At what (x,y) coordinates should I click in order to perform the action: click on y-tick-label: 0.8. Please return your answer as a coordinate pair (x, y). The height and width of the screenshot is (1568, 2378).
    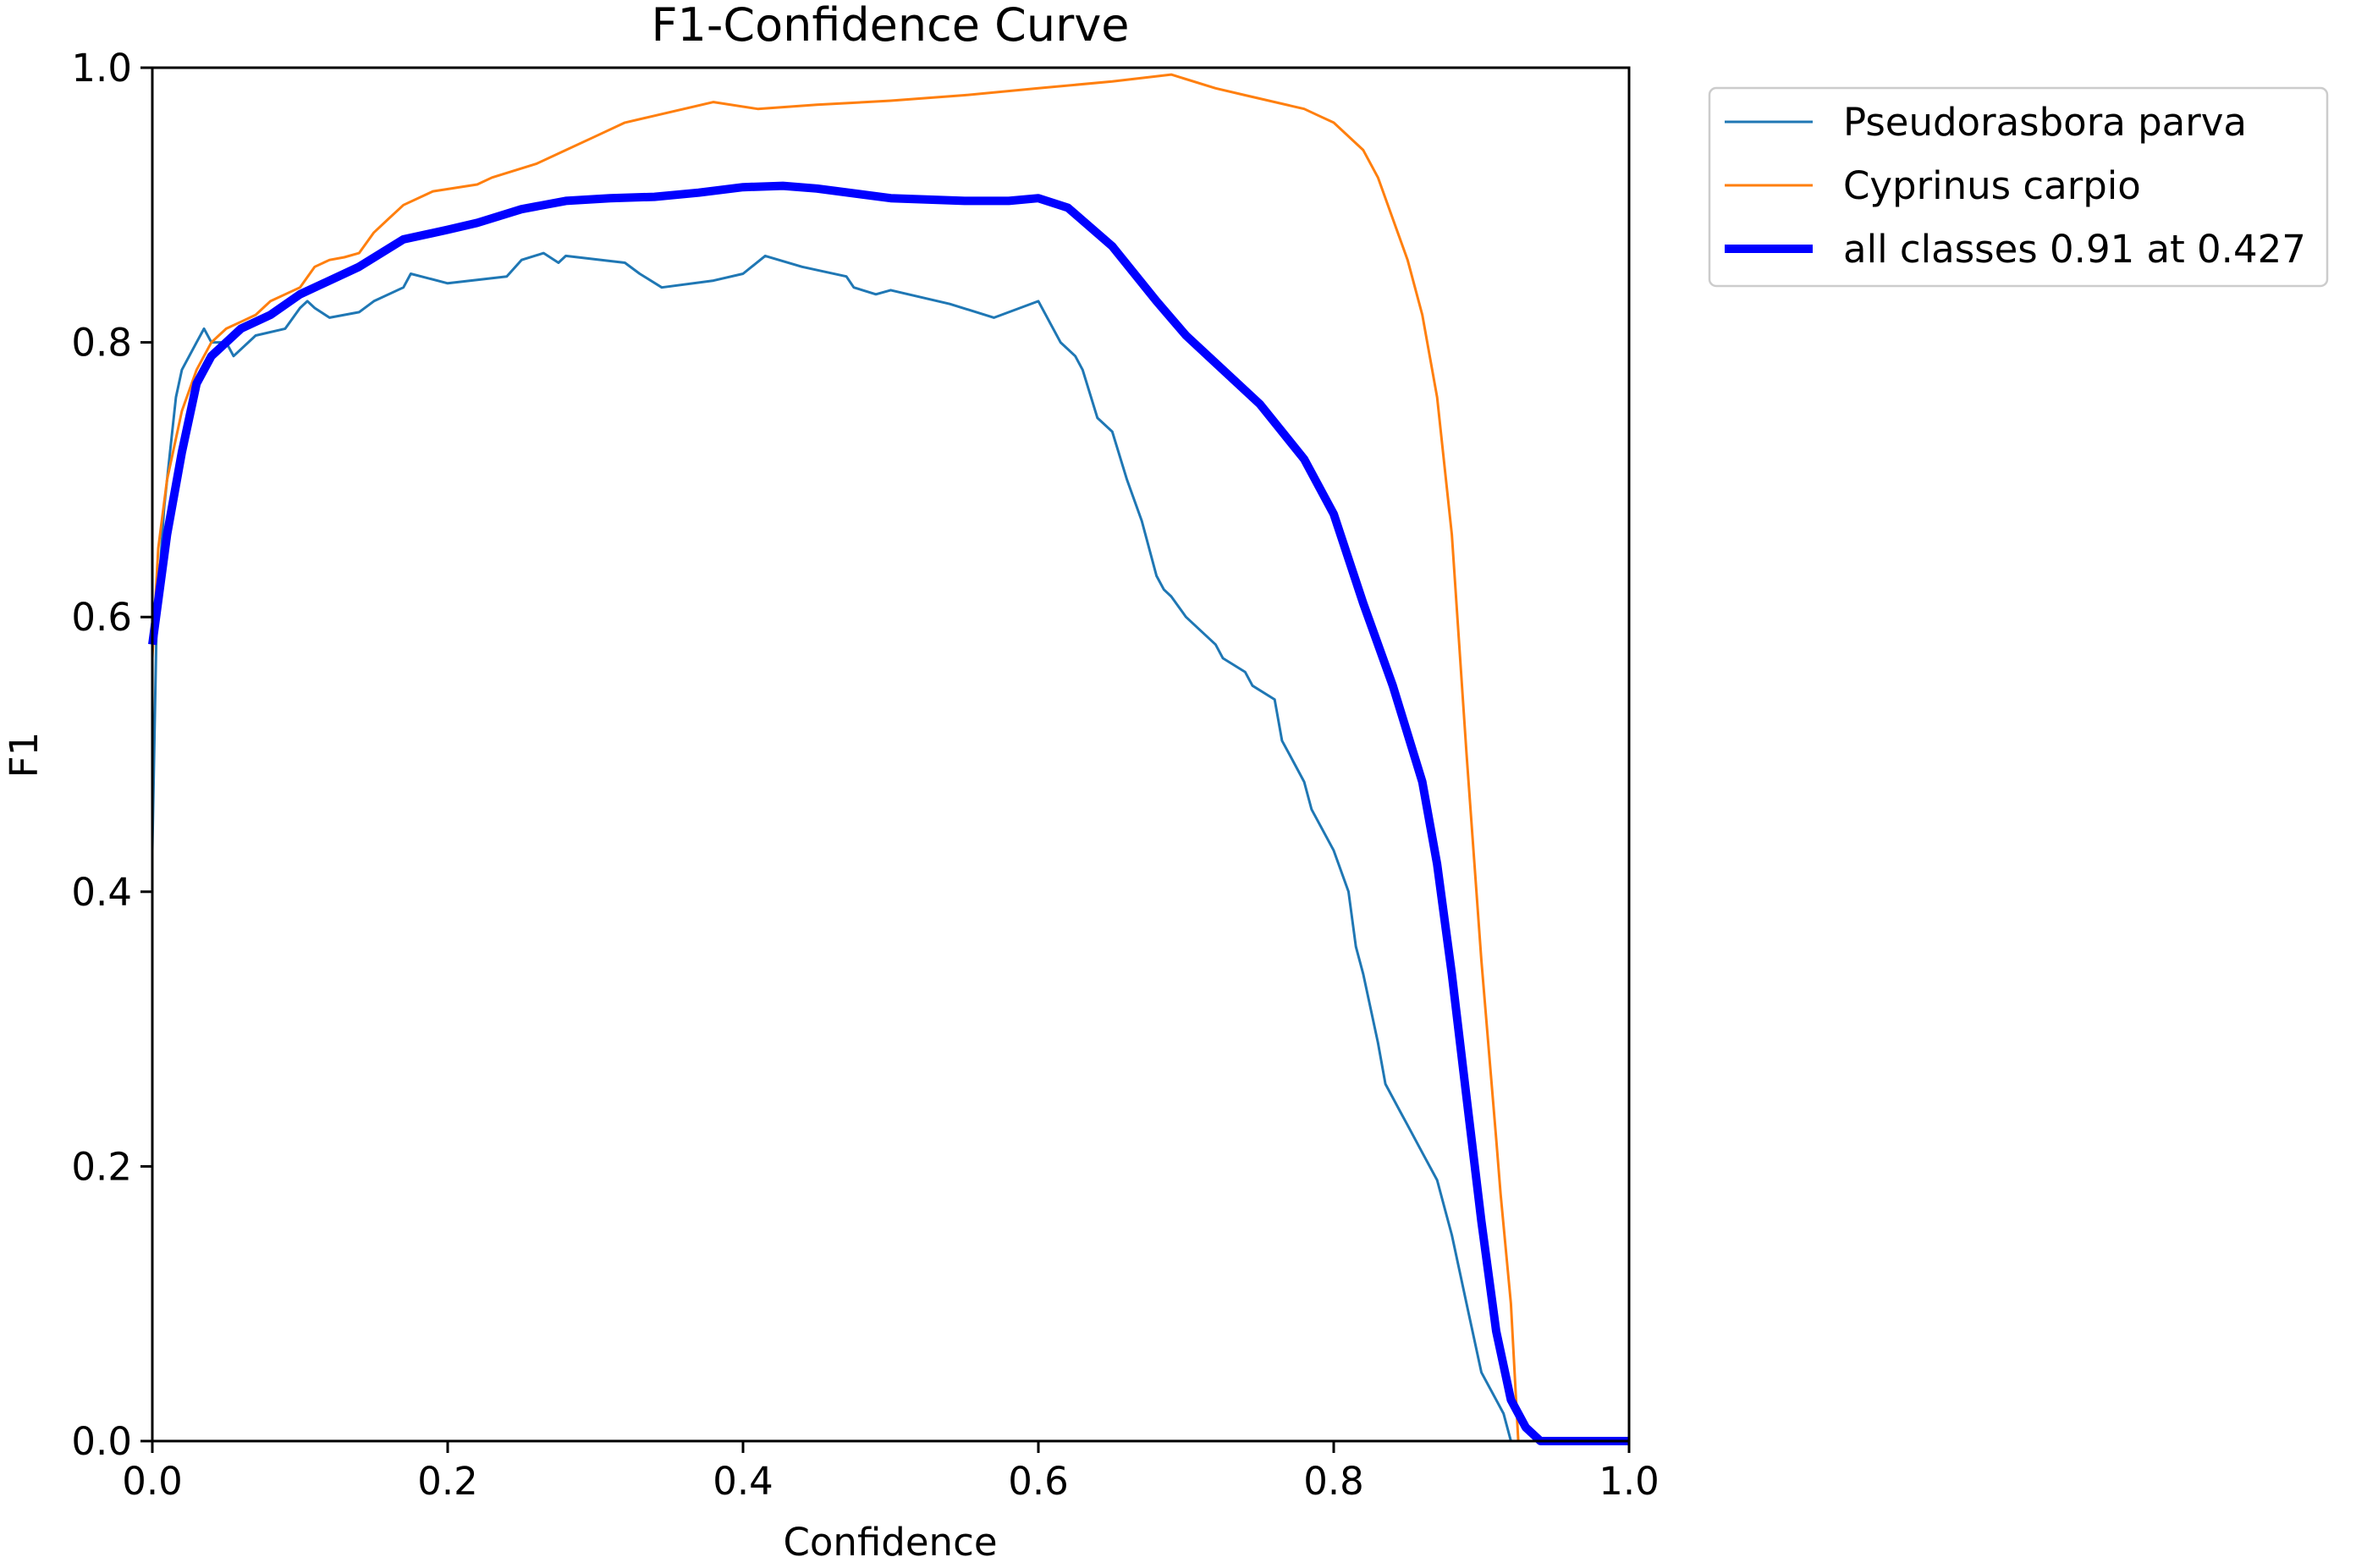
    Looking at the image, I should click on (101, 343).